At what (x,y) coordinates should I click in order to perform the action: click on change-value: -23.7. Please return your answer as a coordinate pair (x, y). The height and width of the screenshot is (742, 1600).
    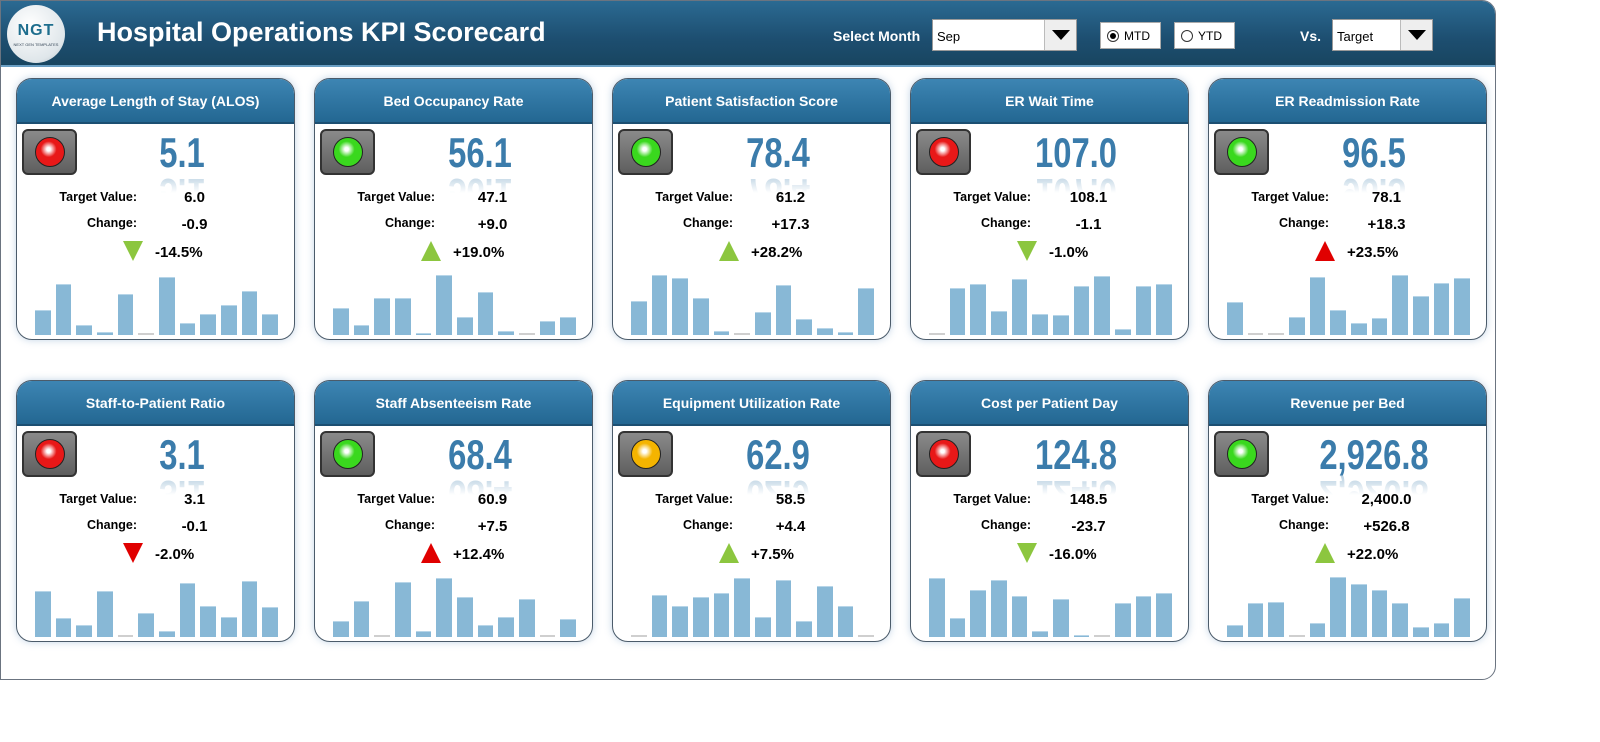
    Looking at the image, I should click on (1088, 526).